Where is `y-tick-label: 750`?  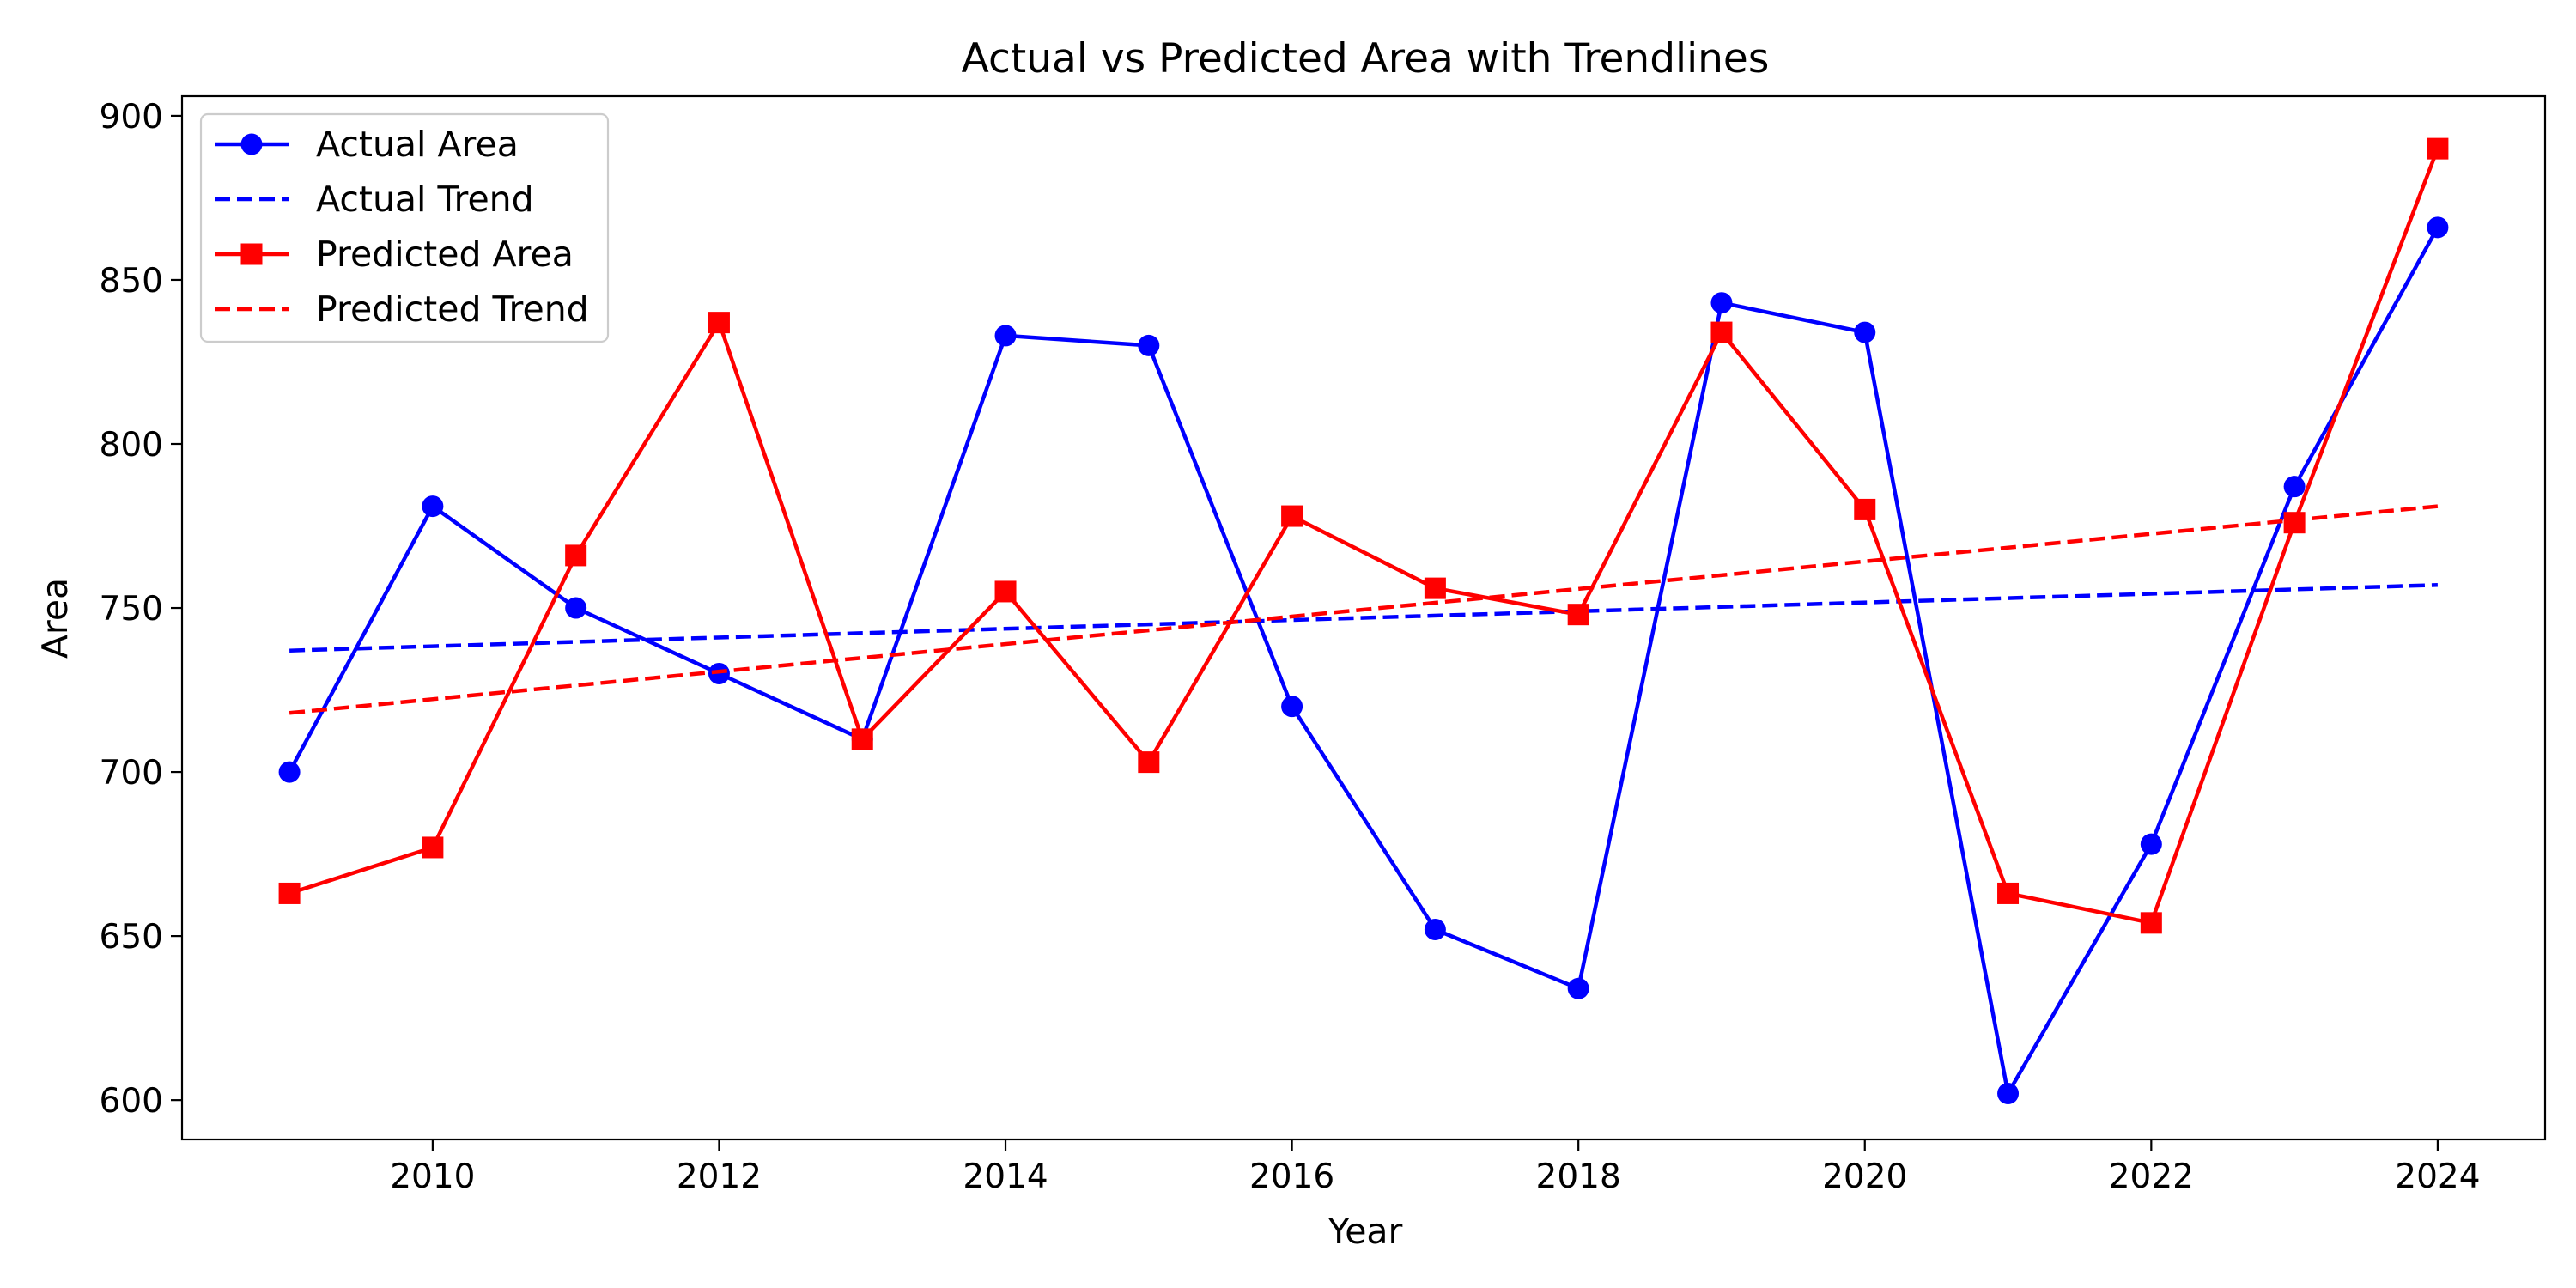 y-tick-label: 750 is located at coordinates (132, 609).